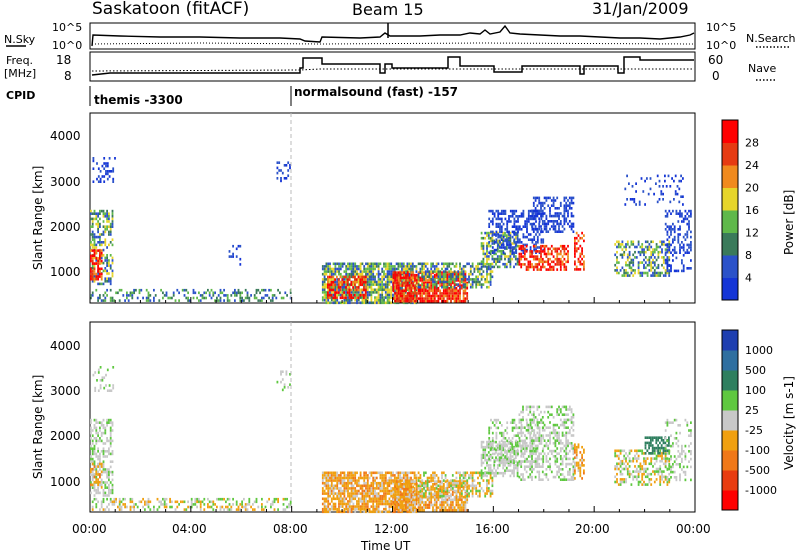 Image resolution: width=800 pixels, height=554 pixels. What do you see at coordinates (472, 284) in the screenshot?
I see `power-cell-1929` at bounding box center [472, 284].